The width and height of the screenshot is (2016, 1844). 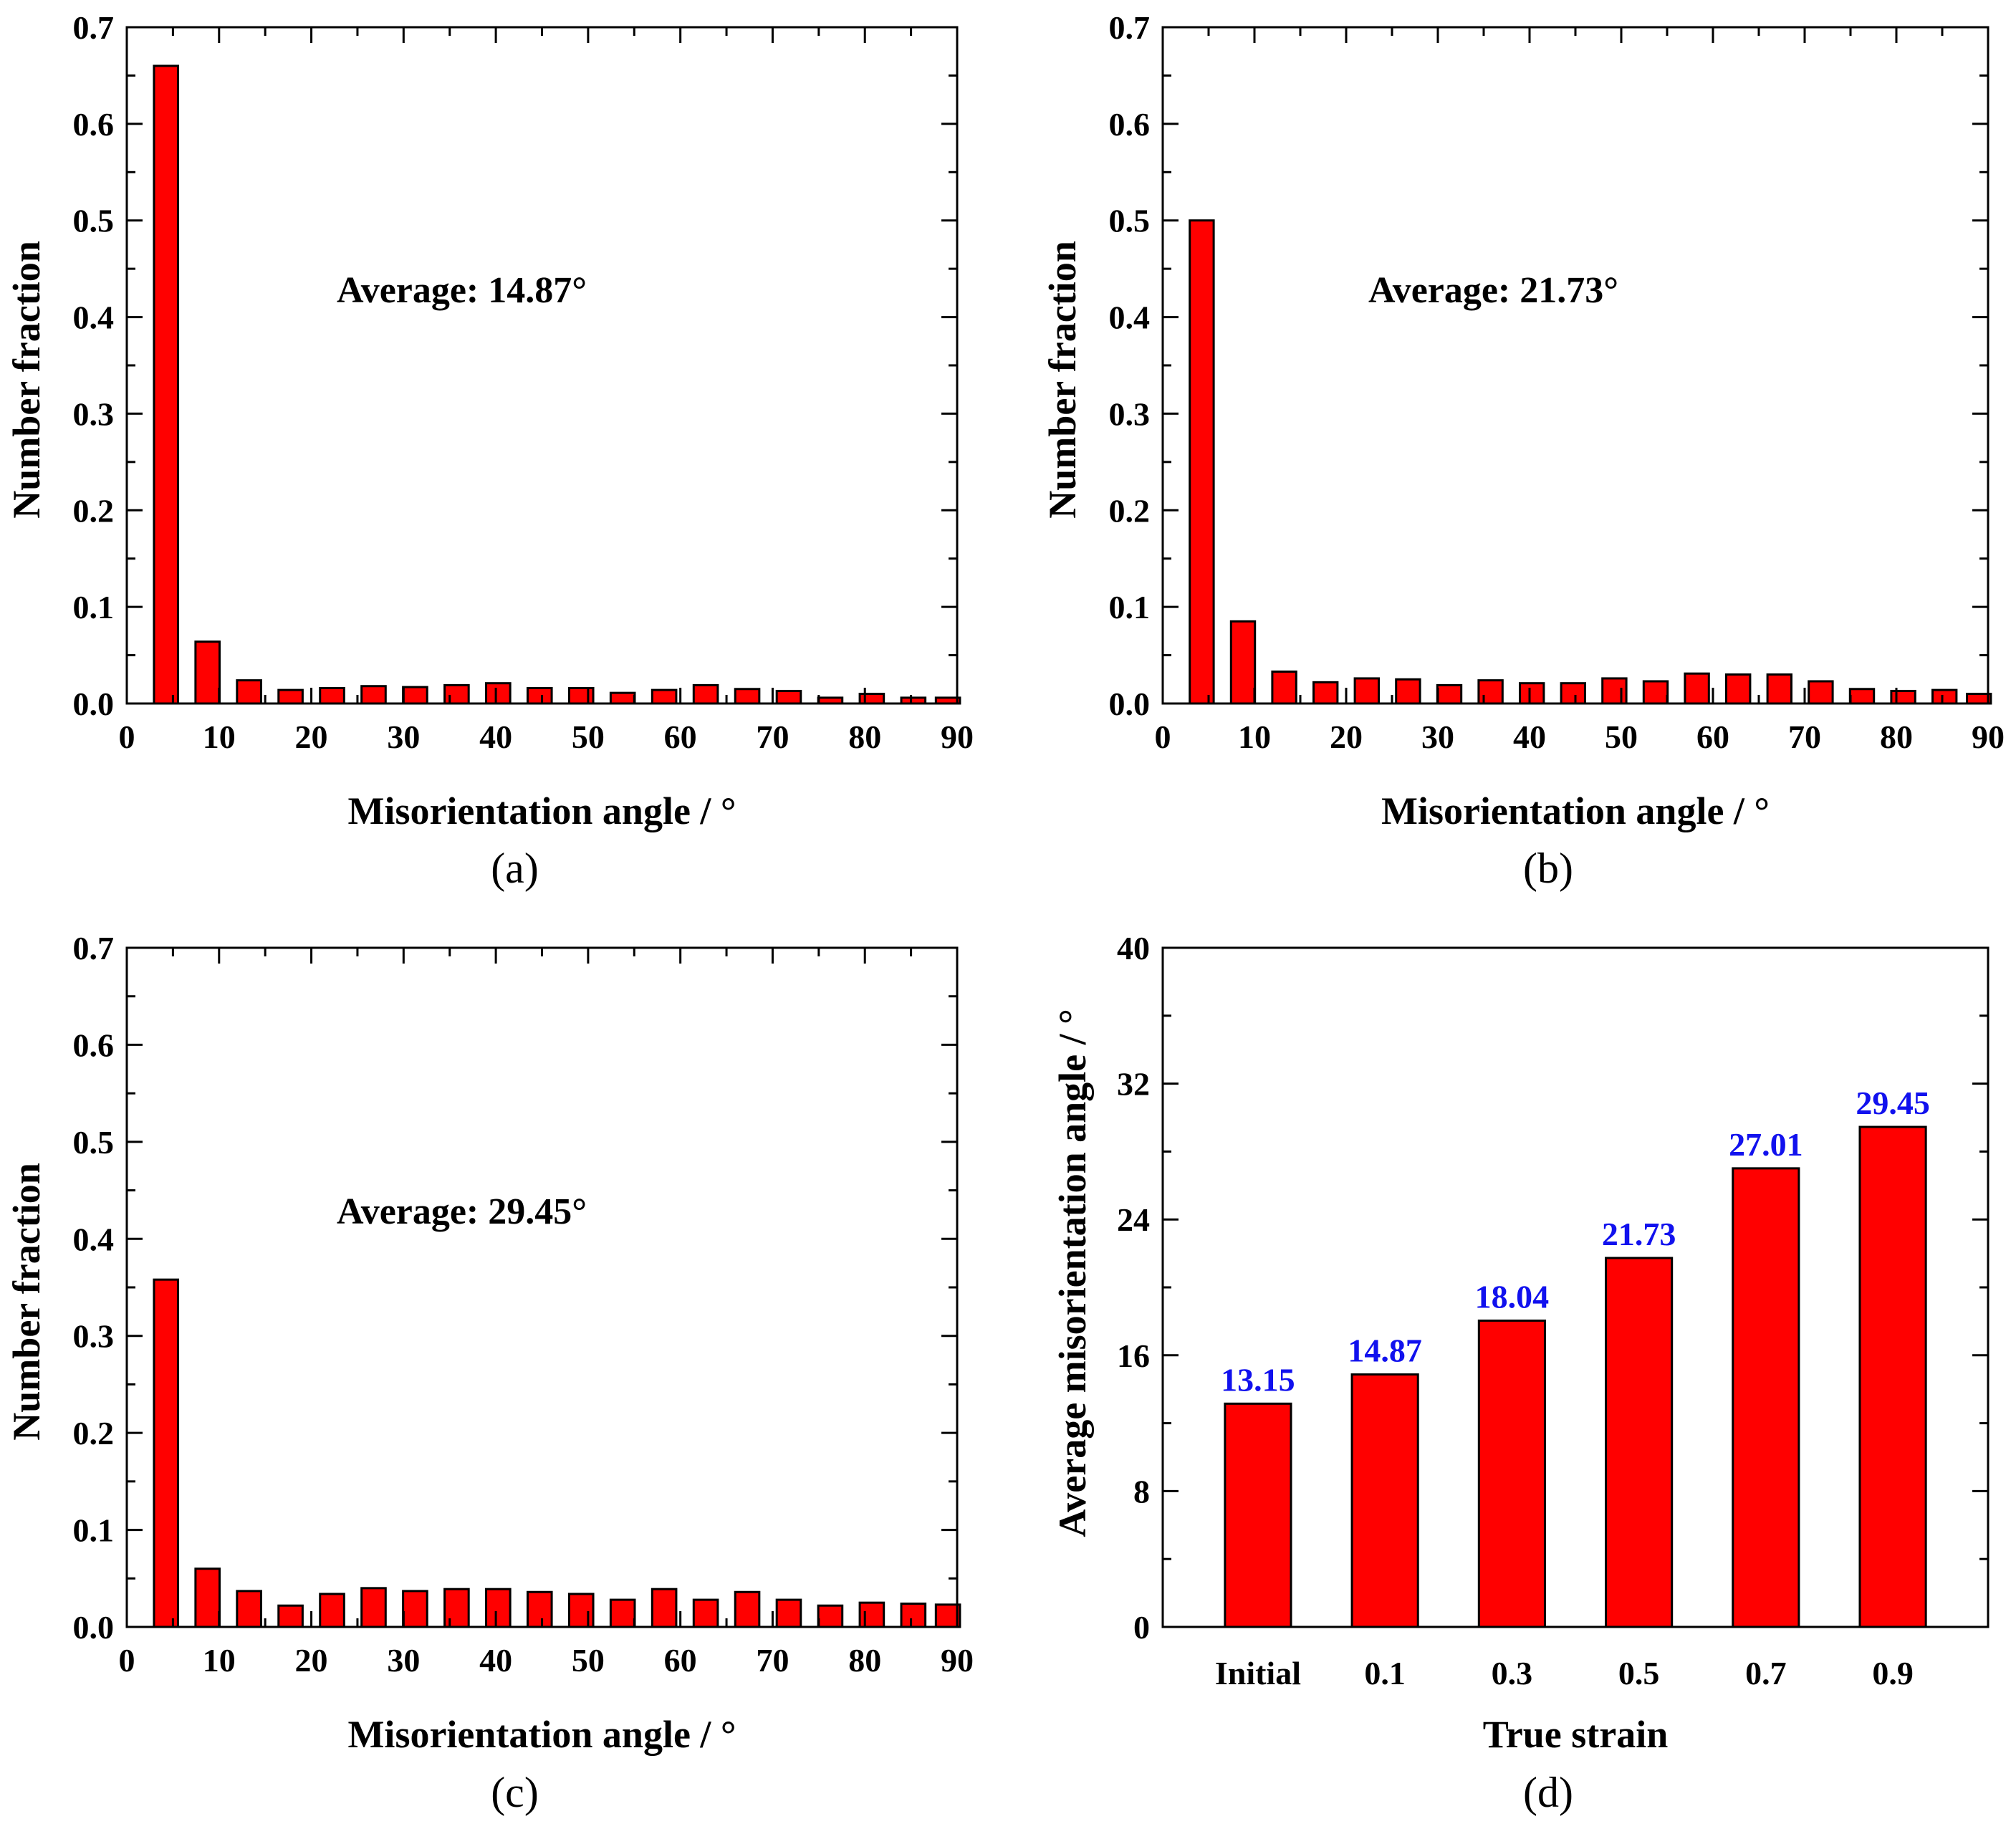 I want to click on y-axis-label: Number fraction, so click(x=26, y=379).